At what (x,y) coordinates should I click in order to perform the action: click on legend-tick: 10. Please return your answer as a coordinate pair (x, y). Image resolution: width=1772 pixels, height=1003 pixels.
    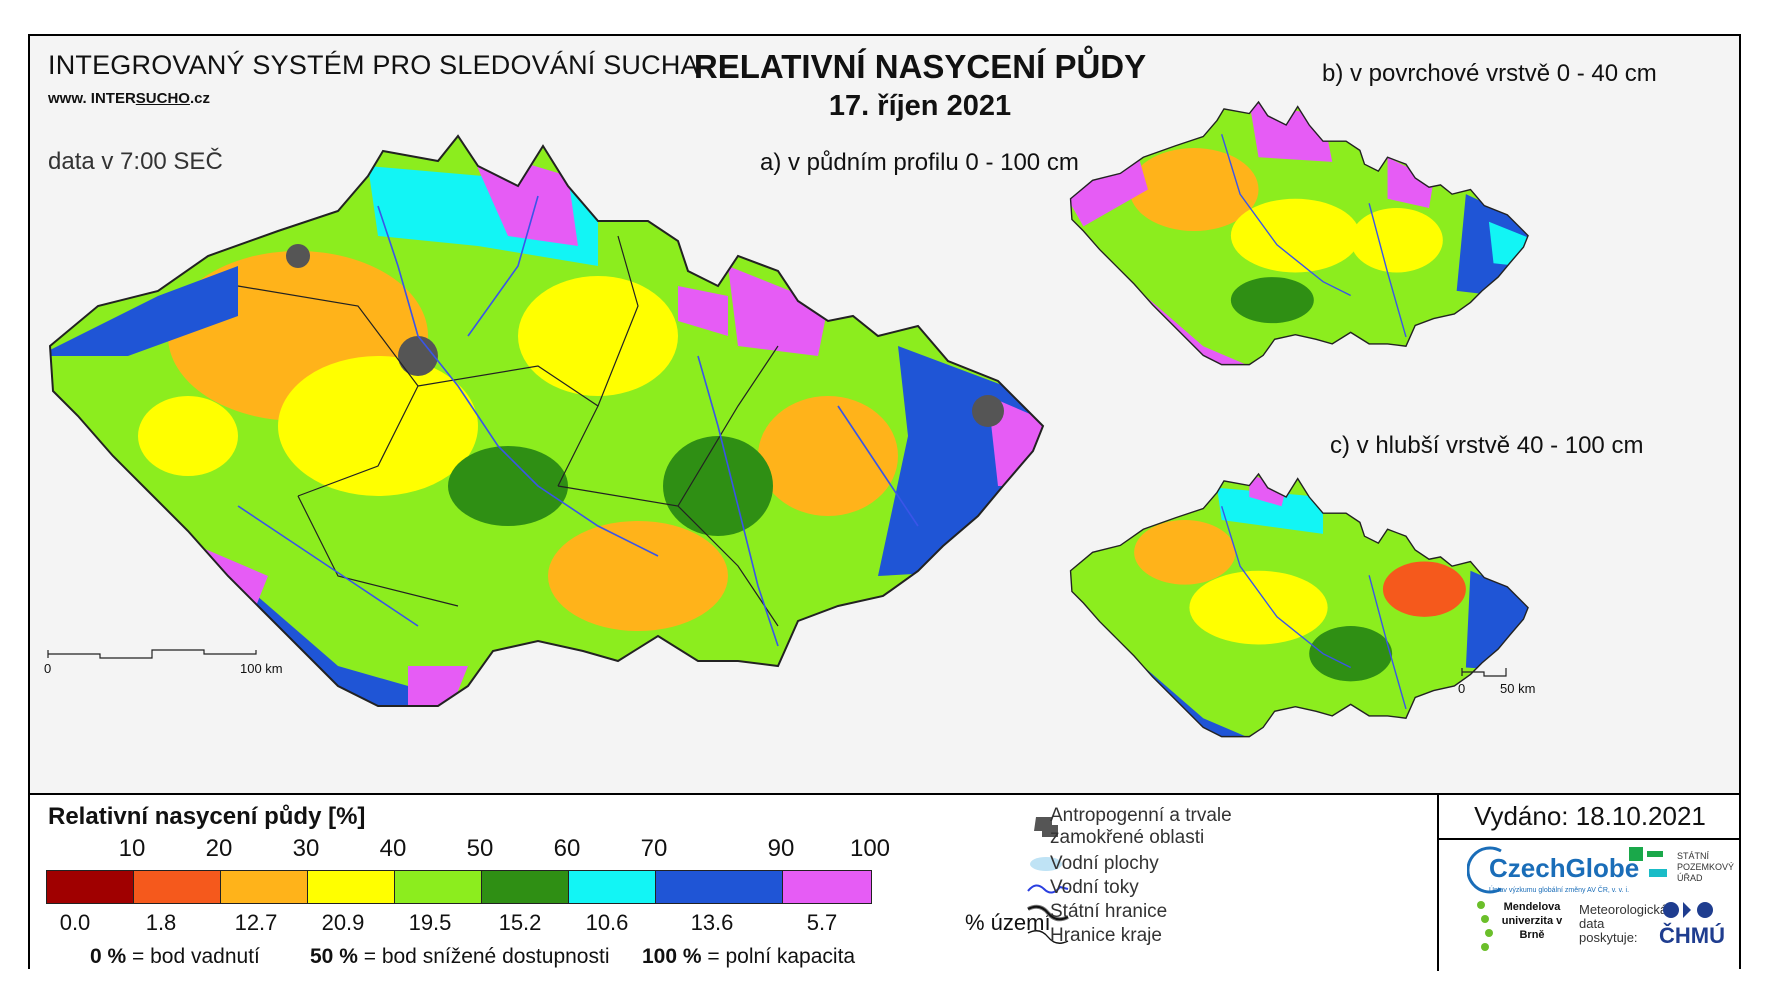
    Looking at the image, I should click on (132, 848).